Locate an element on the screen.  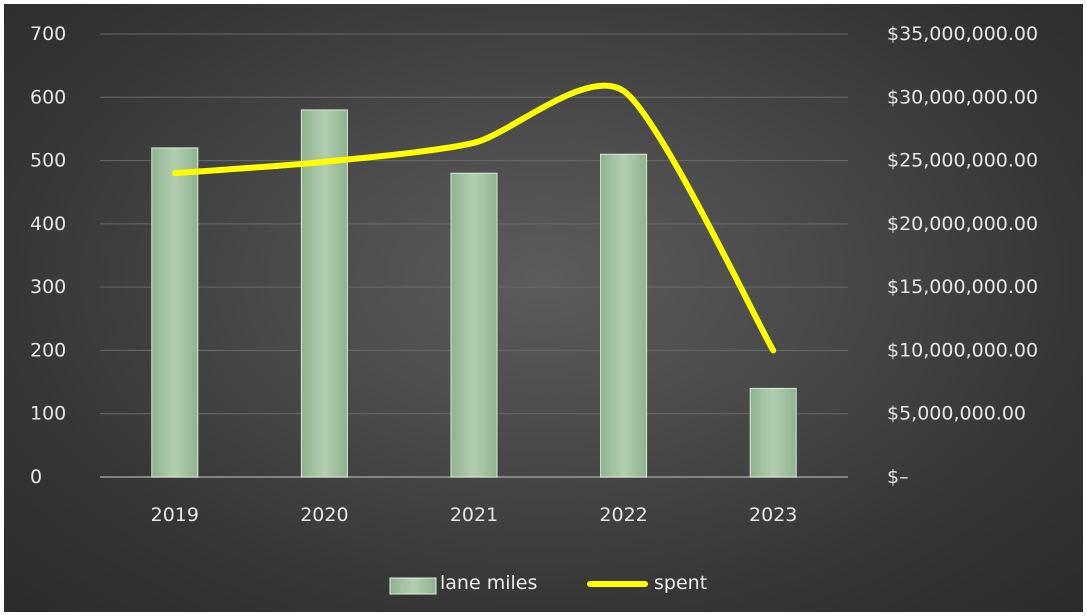
left-axis-tick-label: 700 is located at coordinates (48, 34).